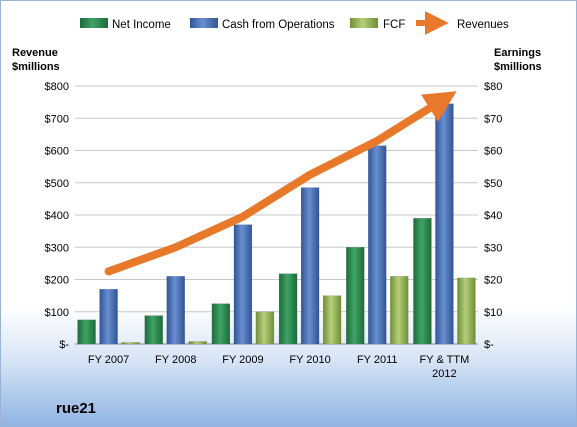  What do you see at coordinates (493, 313) in the screenshot?
I see `right-tick-label: $10` at bounding box center [493, 313].